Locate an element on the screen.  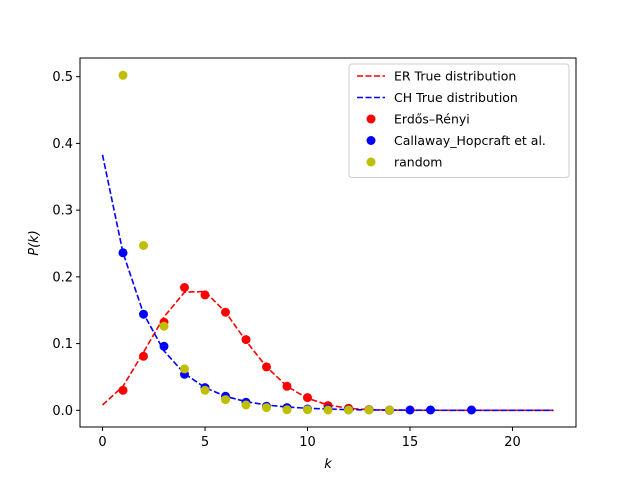
y-tick-label: 0.5 is located at coordinates (62, 77).